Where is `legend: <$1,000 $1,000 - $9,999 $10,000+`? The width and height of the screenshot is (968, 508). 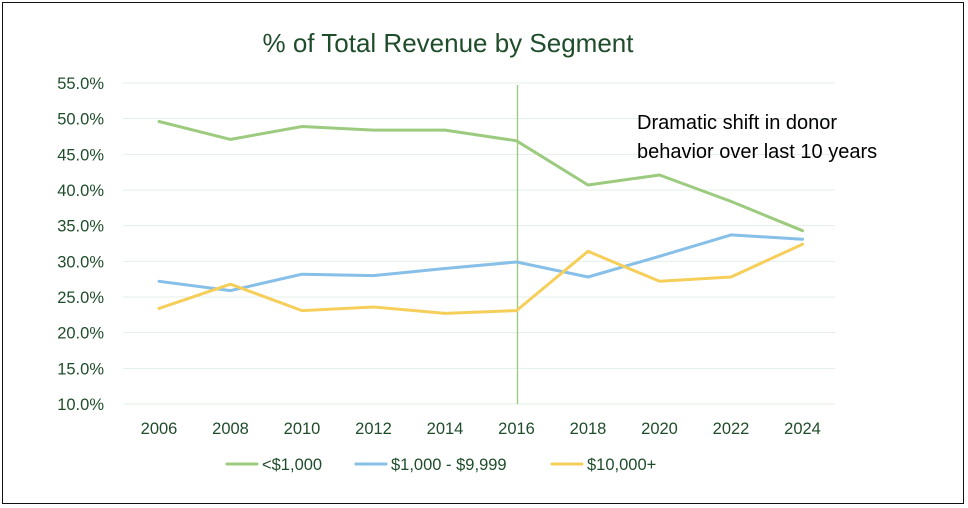 legend: <$1,000 $1,000 - $9,999 $10,000+ is located at coordinates (440, 465).